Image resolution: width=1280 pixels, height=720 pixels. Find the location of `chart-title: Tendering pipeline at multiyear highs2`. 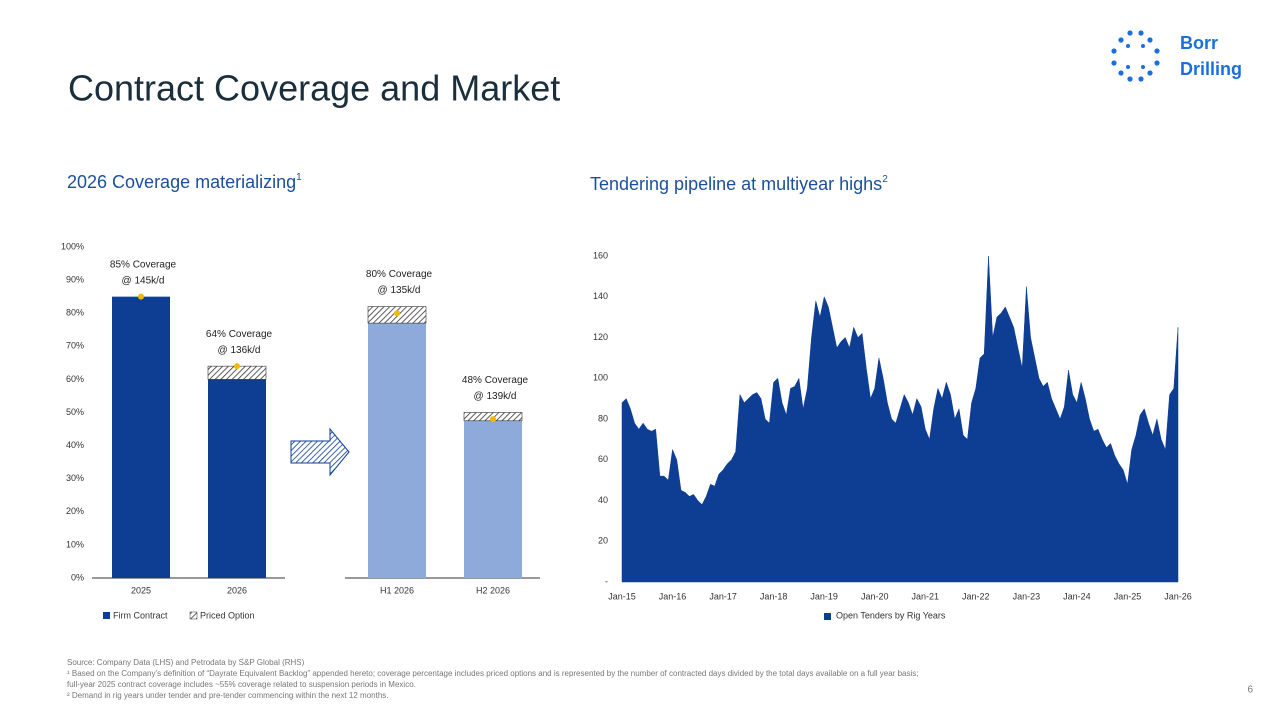

chart-title: Tendering pipeline at multiyear highs2 is located at coordinates (739, 184).